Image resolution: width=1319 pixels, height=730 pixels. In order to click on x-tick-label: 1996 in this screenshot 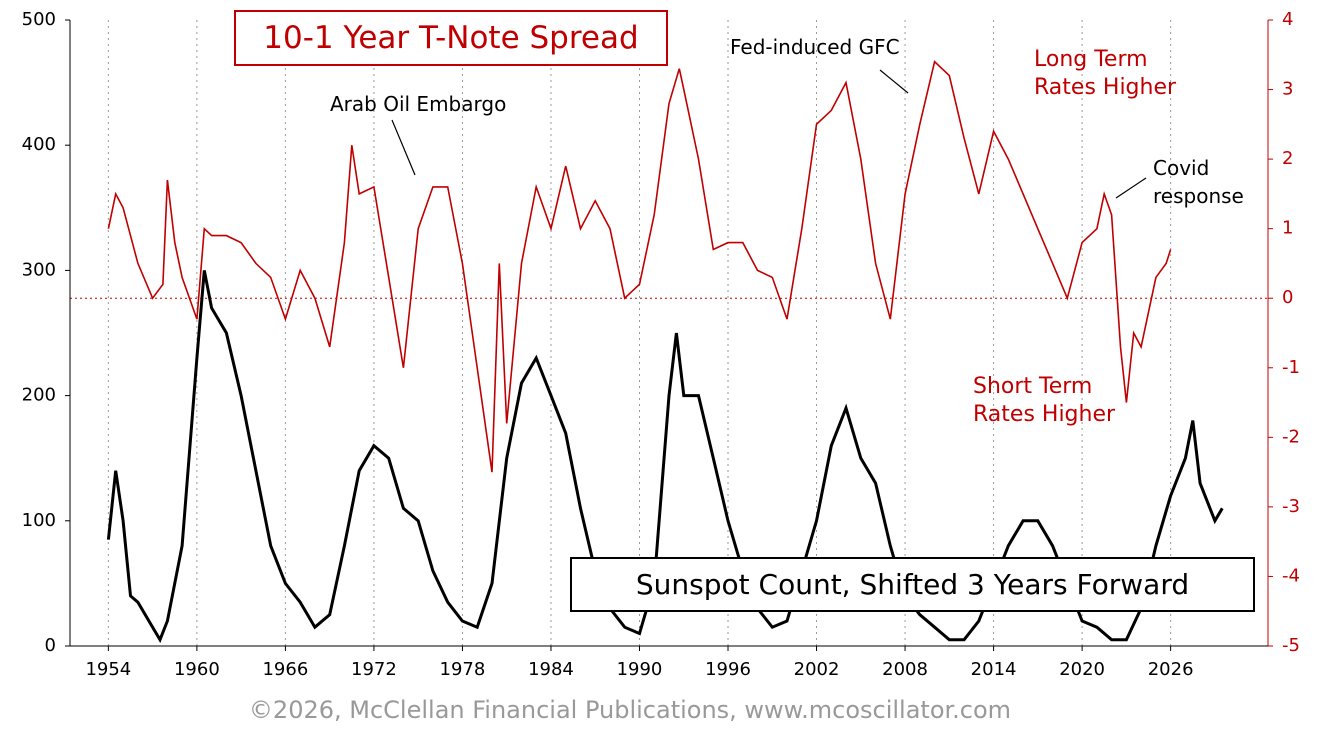, I will do `click(728, 669)`.